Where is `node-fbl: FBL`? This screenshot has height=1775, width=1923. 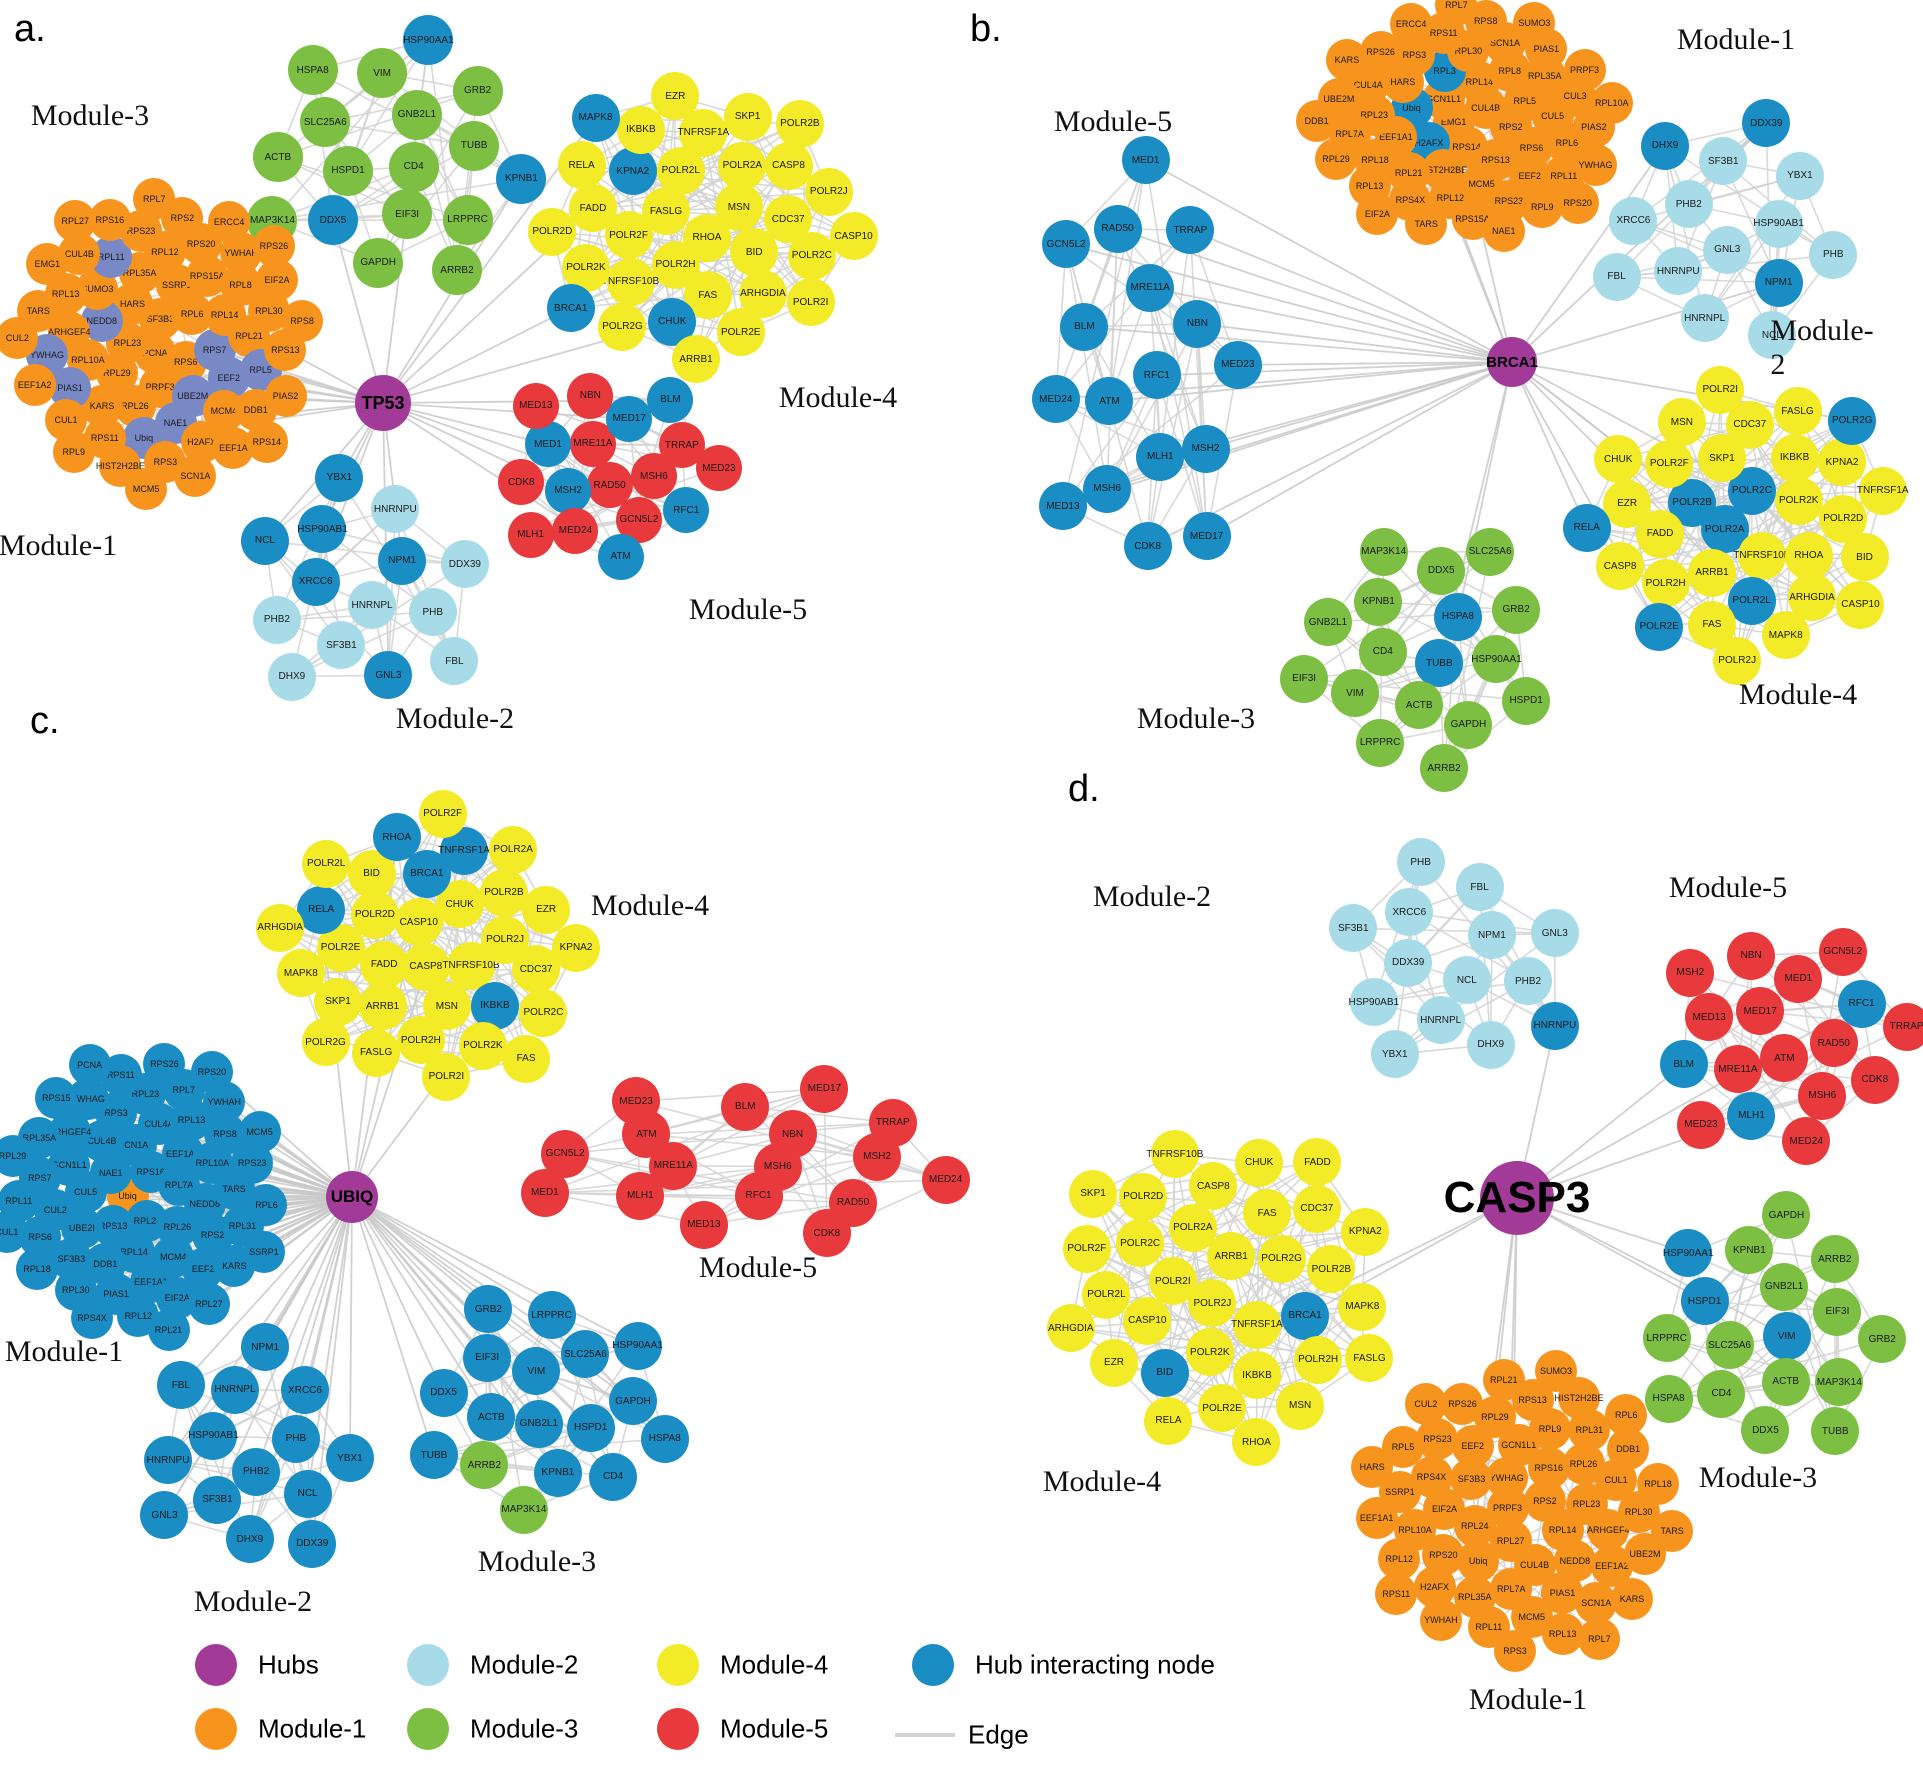 node-fbl: FBL is located at coordinates (180, 1385).